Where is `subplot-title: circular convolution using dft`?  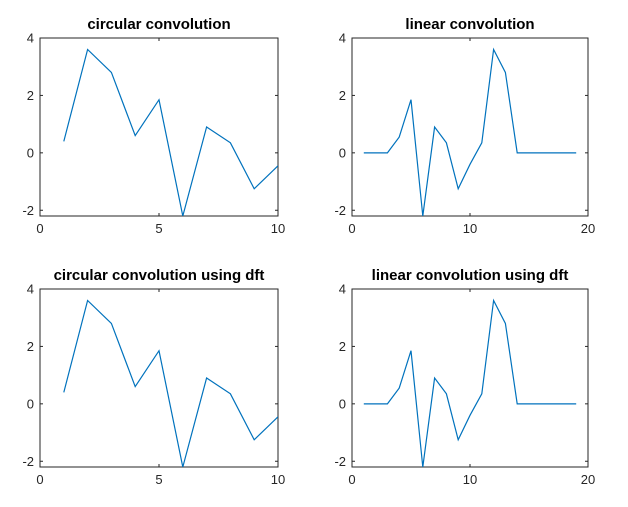
subplot-title: circular convolution using dft is located at coordinates (159, 275).